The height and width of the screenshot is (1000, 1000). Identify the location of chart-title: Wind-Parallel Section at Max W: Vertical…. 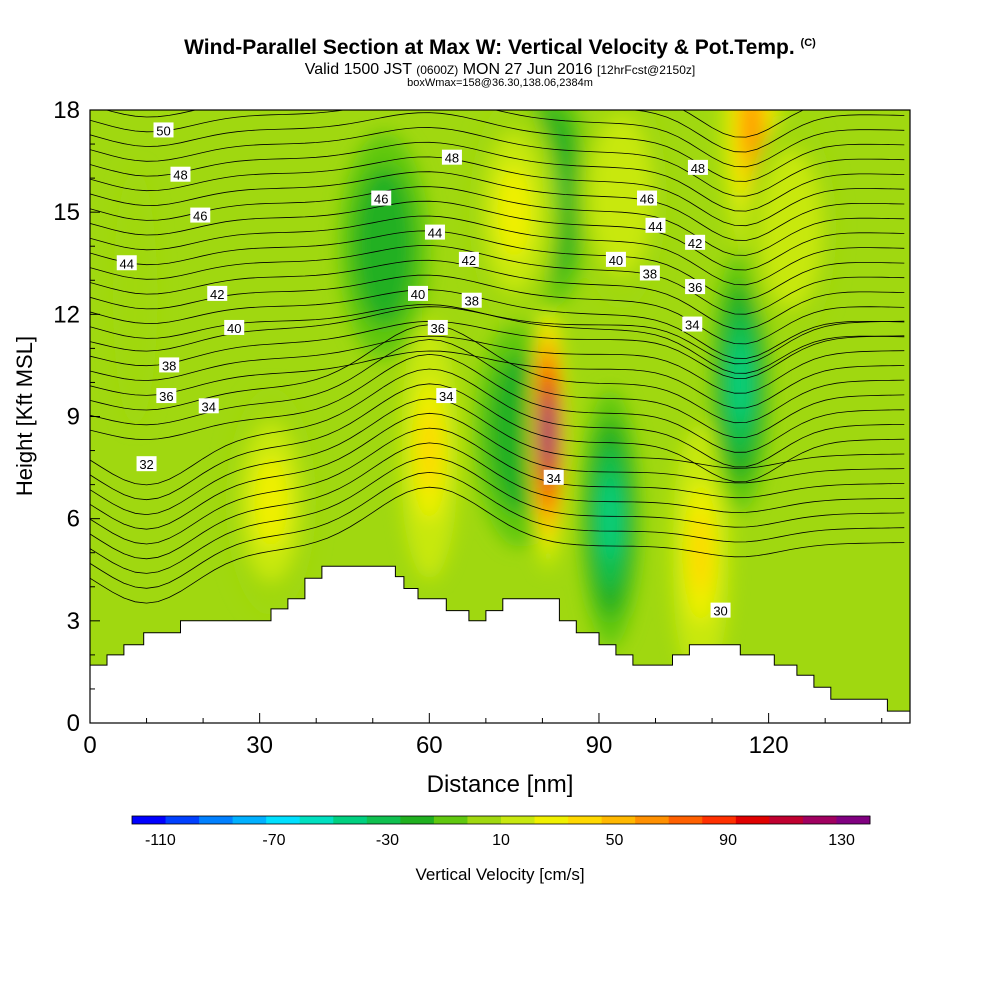
(500, 47).